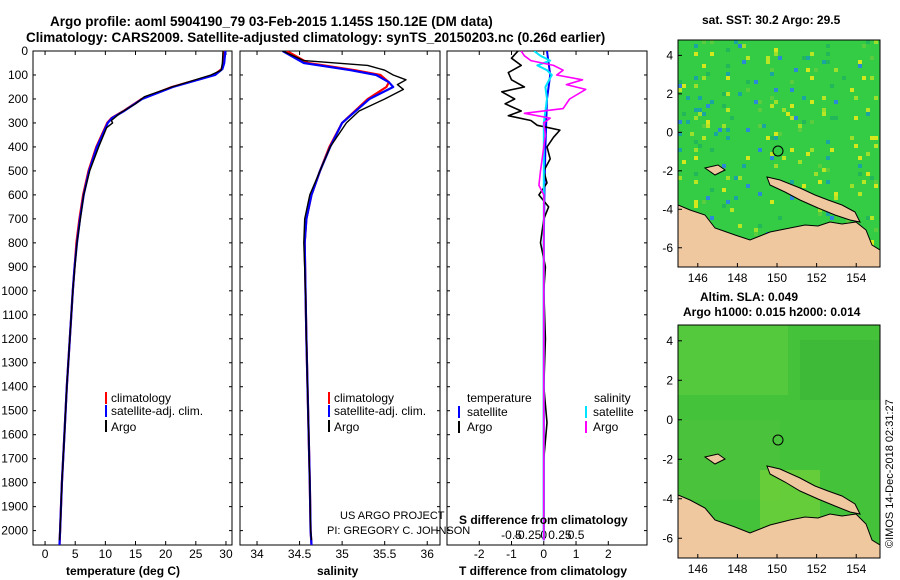  Describe the element at coordinates (18, 75) in the screenshot. I see `depth-tick-label: 100` at that location.